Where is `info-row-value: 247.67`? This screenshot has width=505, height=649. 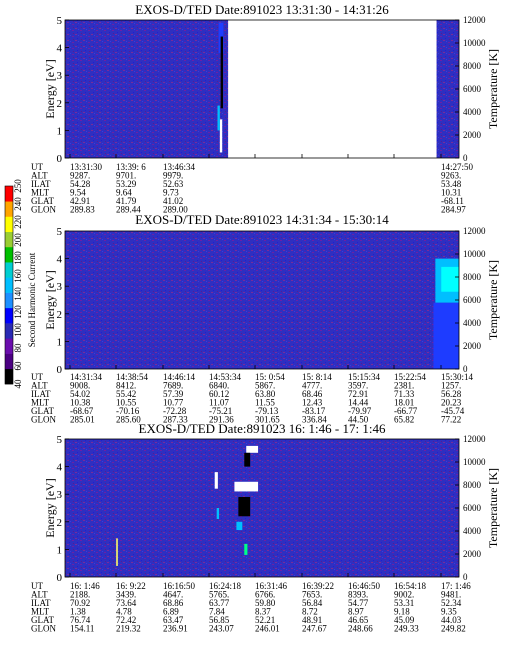
info-row-value: 247.67 is located at coordinates (314, 629).